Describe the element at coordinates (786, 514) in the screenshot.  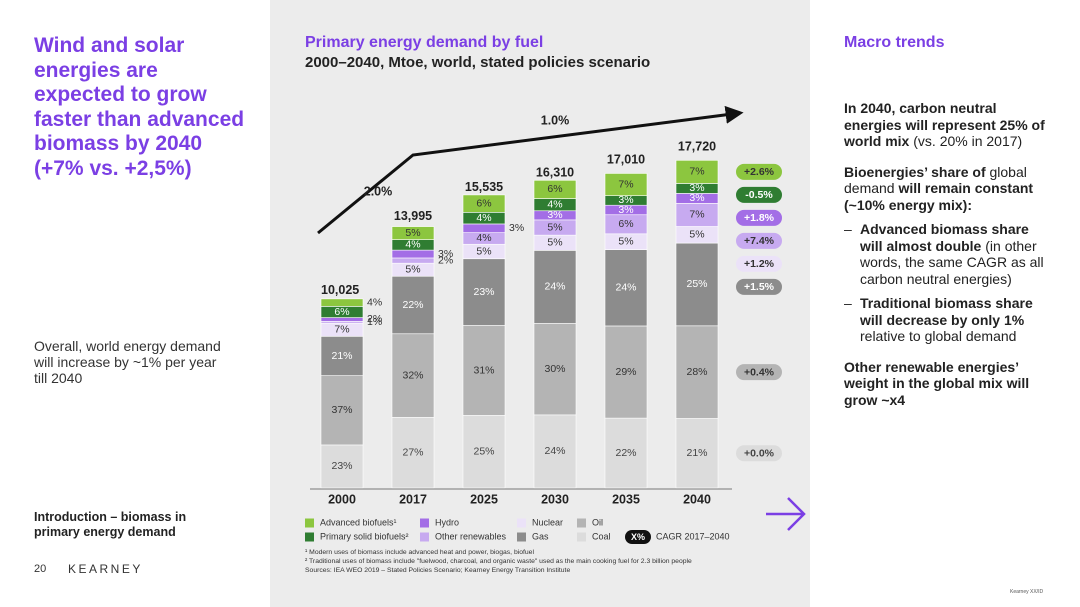
I see `arrow-icon` at that location.